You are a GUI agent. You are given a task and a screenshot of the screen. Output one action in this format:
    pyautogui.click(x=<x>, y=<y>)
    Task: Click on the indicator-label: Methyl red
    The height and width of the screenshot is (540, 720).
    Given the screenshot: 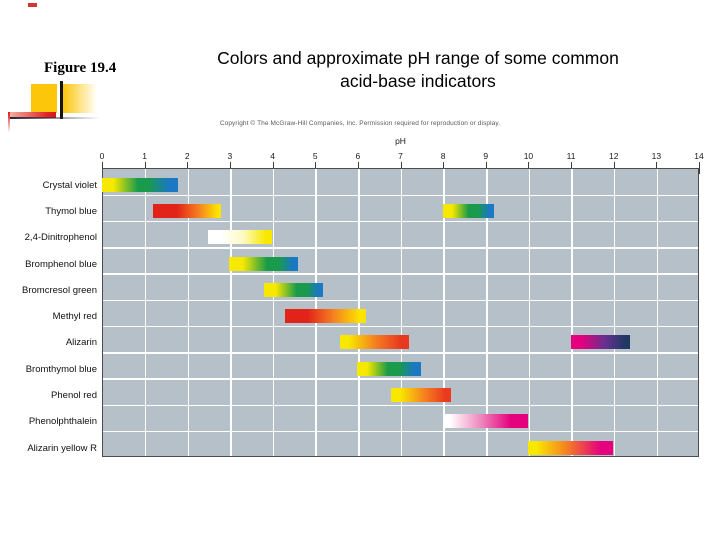 What is the action you would take?
    pyautogui.click(x=74, y=317)
    